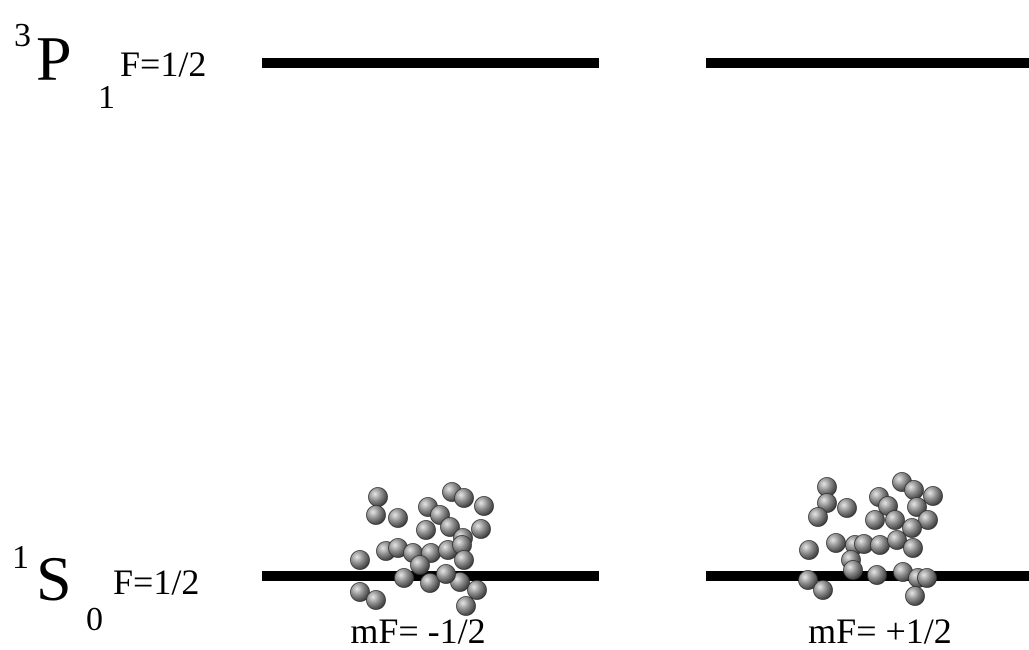 The image size is (1029, 650). What do you see at coordinates (20, 557) in the screenshot?
I see `term-superscript: 1` at bounding box center [20, 557].